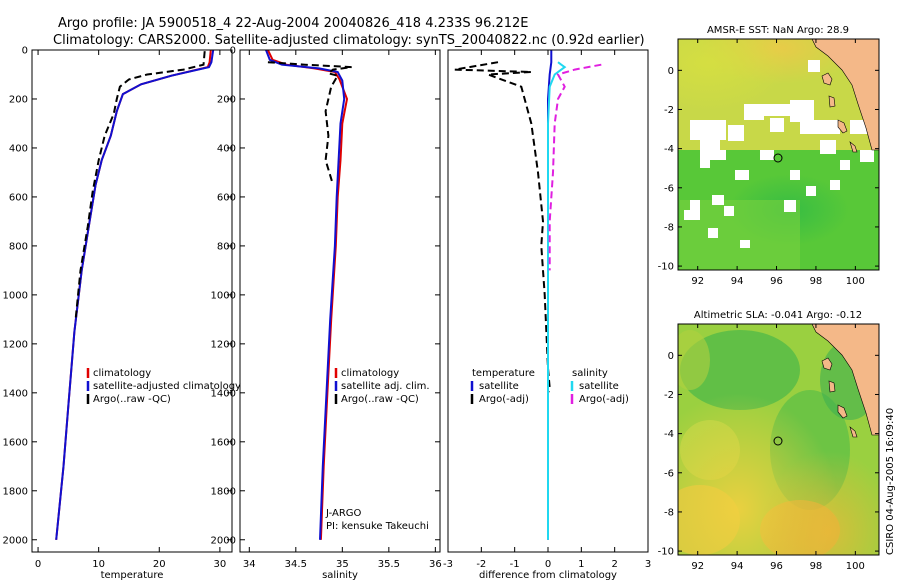 This screenshot has height=580, width=900. Describe the element at coordinates (389, 564) in the screenshot. I see `x-tick-label: 35.5` at that location.